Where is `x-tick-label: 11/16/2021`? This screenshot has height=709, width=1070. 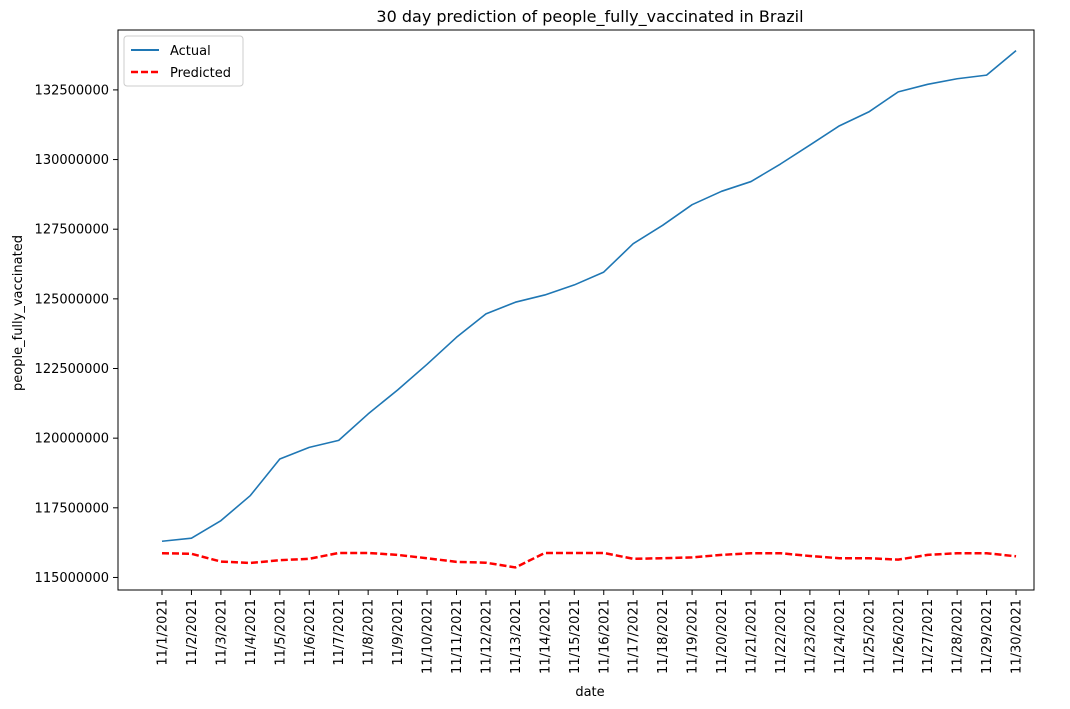
x-tick-label: 11/16/2021 is located at coordinates (604, 636).